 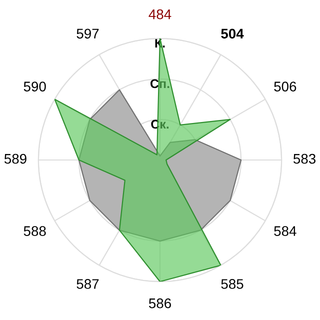 What do you see at coordinates (159, 303) in the screenshot?
I see `spoke-label: 586` at bounding box center [159, 303].